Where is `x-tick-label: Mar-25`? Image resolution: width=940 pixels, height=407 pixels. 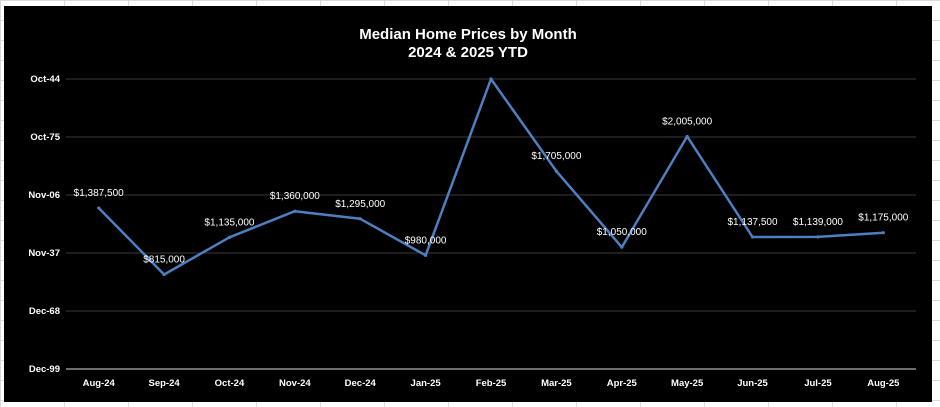 x-tick-label: Mar-25 is located at coordinates (556, 383).